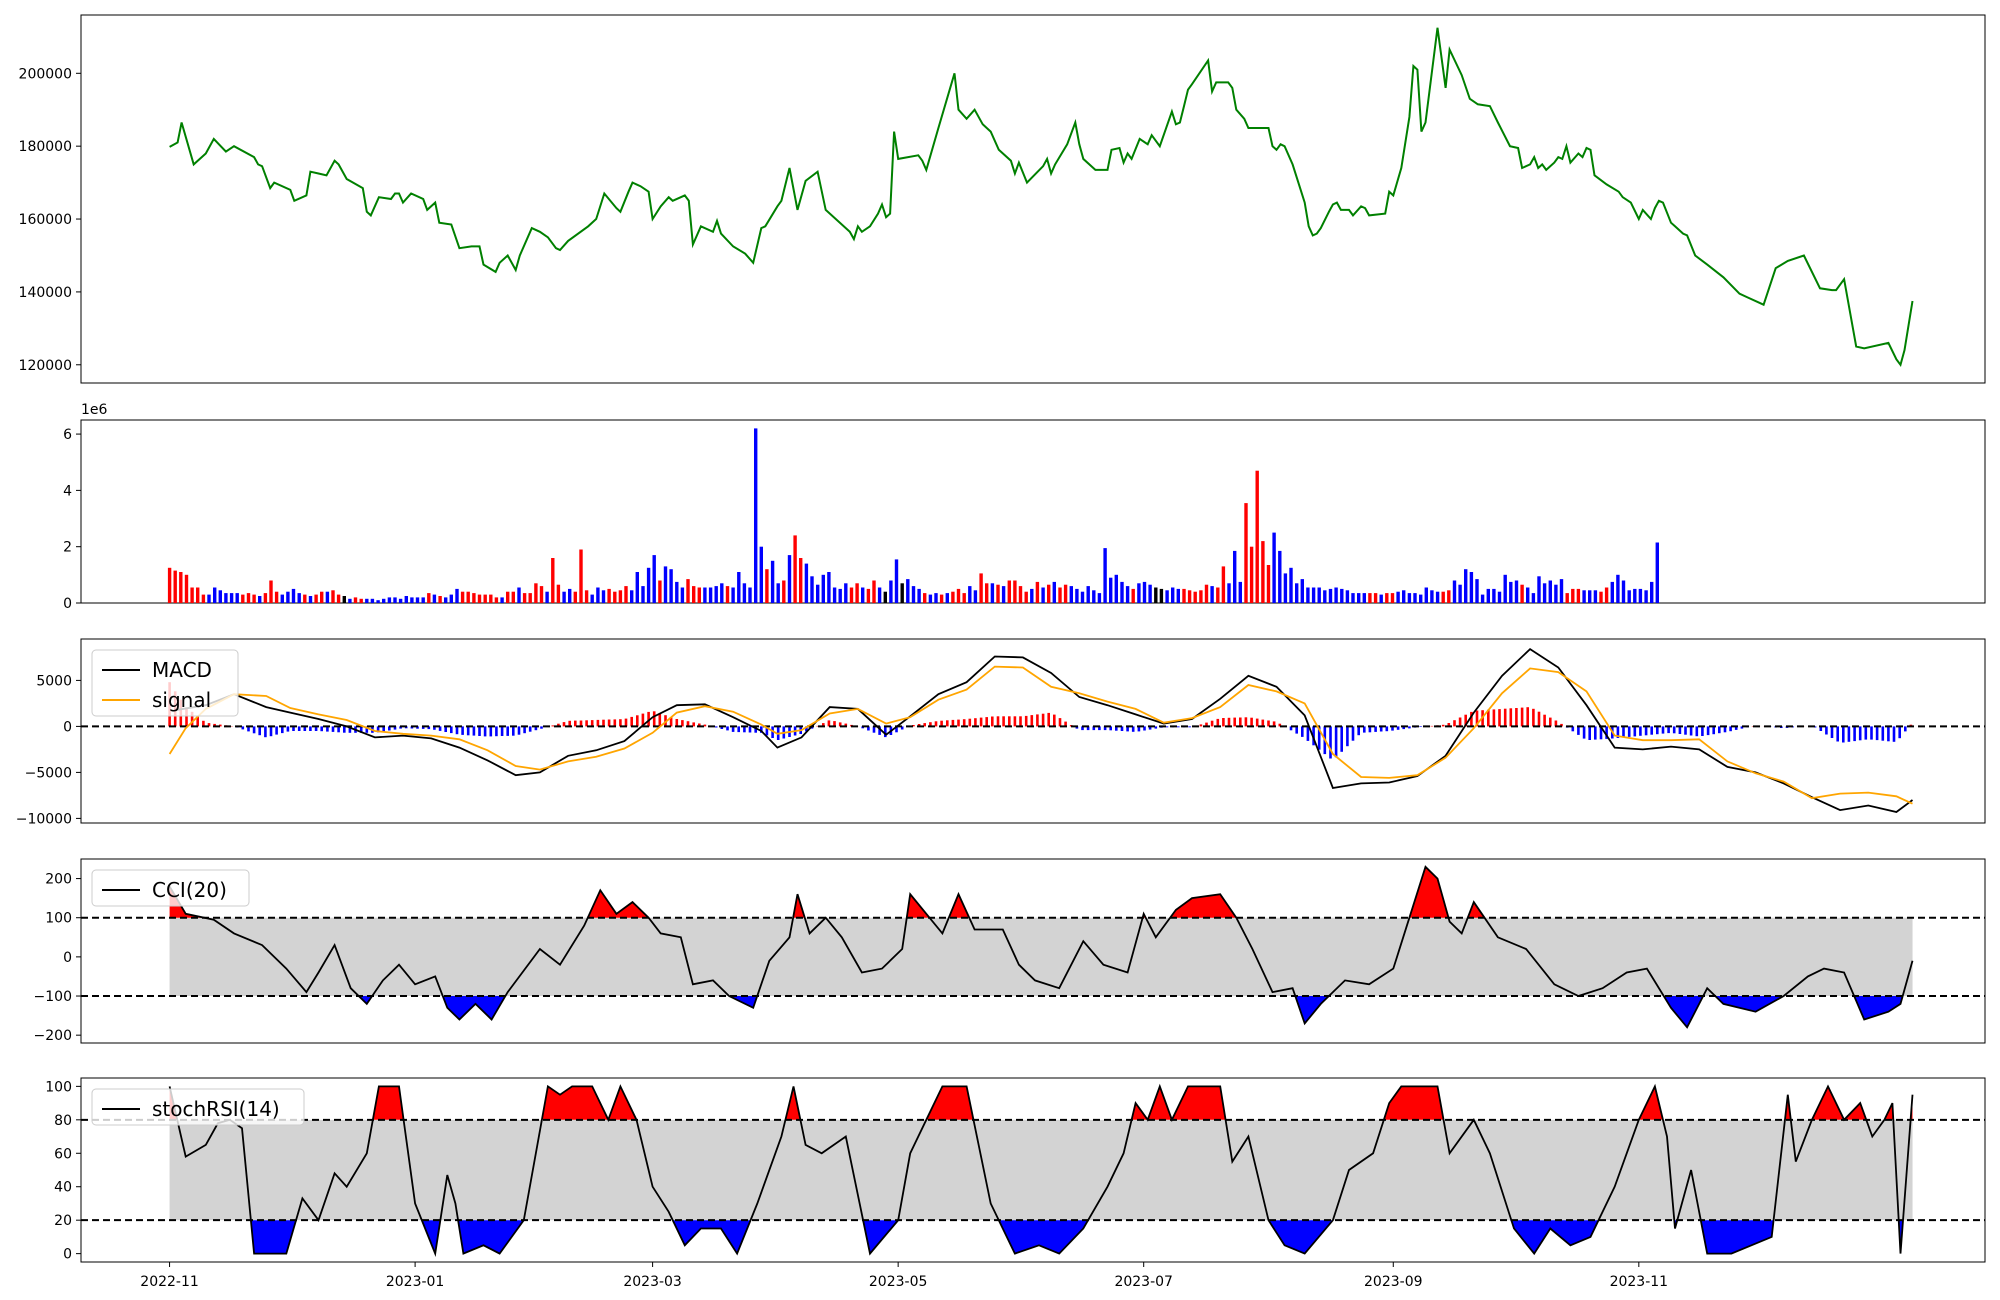  What do you see at coordinates (189, 890) in the screenshot?
I see `legend-entry: CCI(20)` at bounding box center [189, 890].